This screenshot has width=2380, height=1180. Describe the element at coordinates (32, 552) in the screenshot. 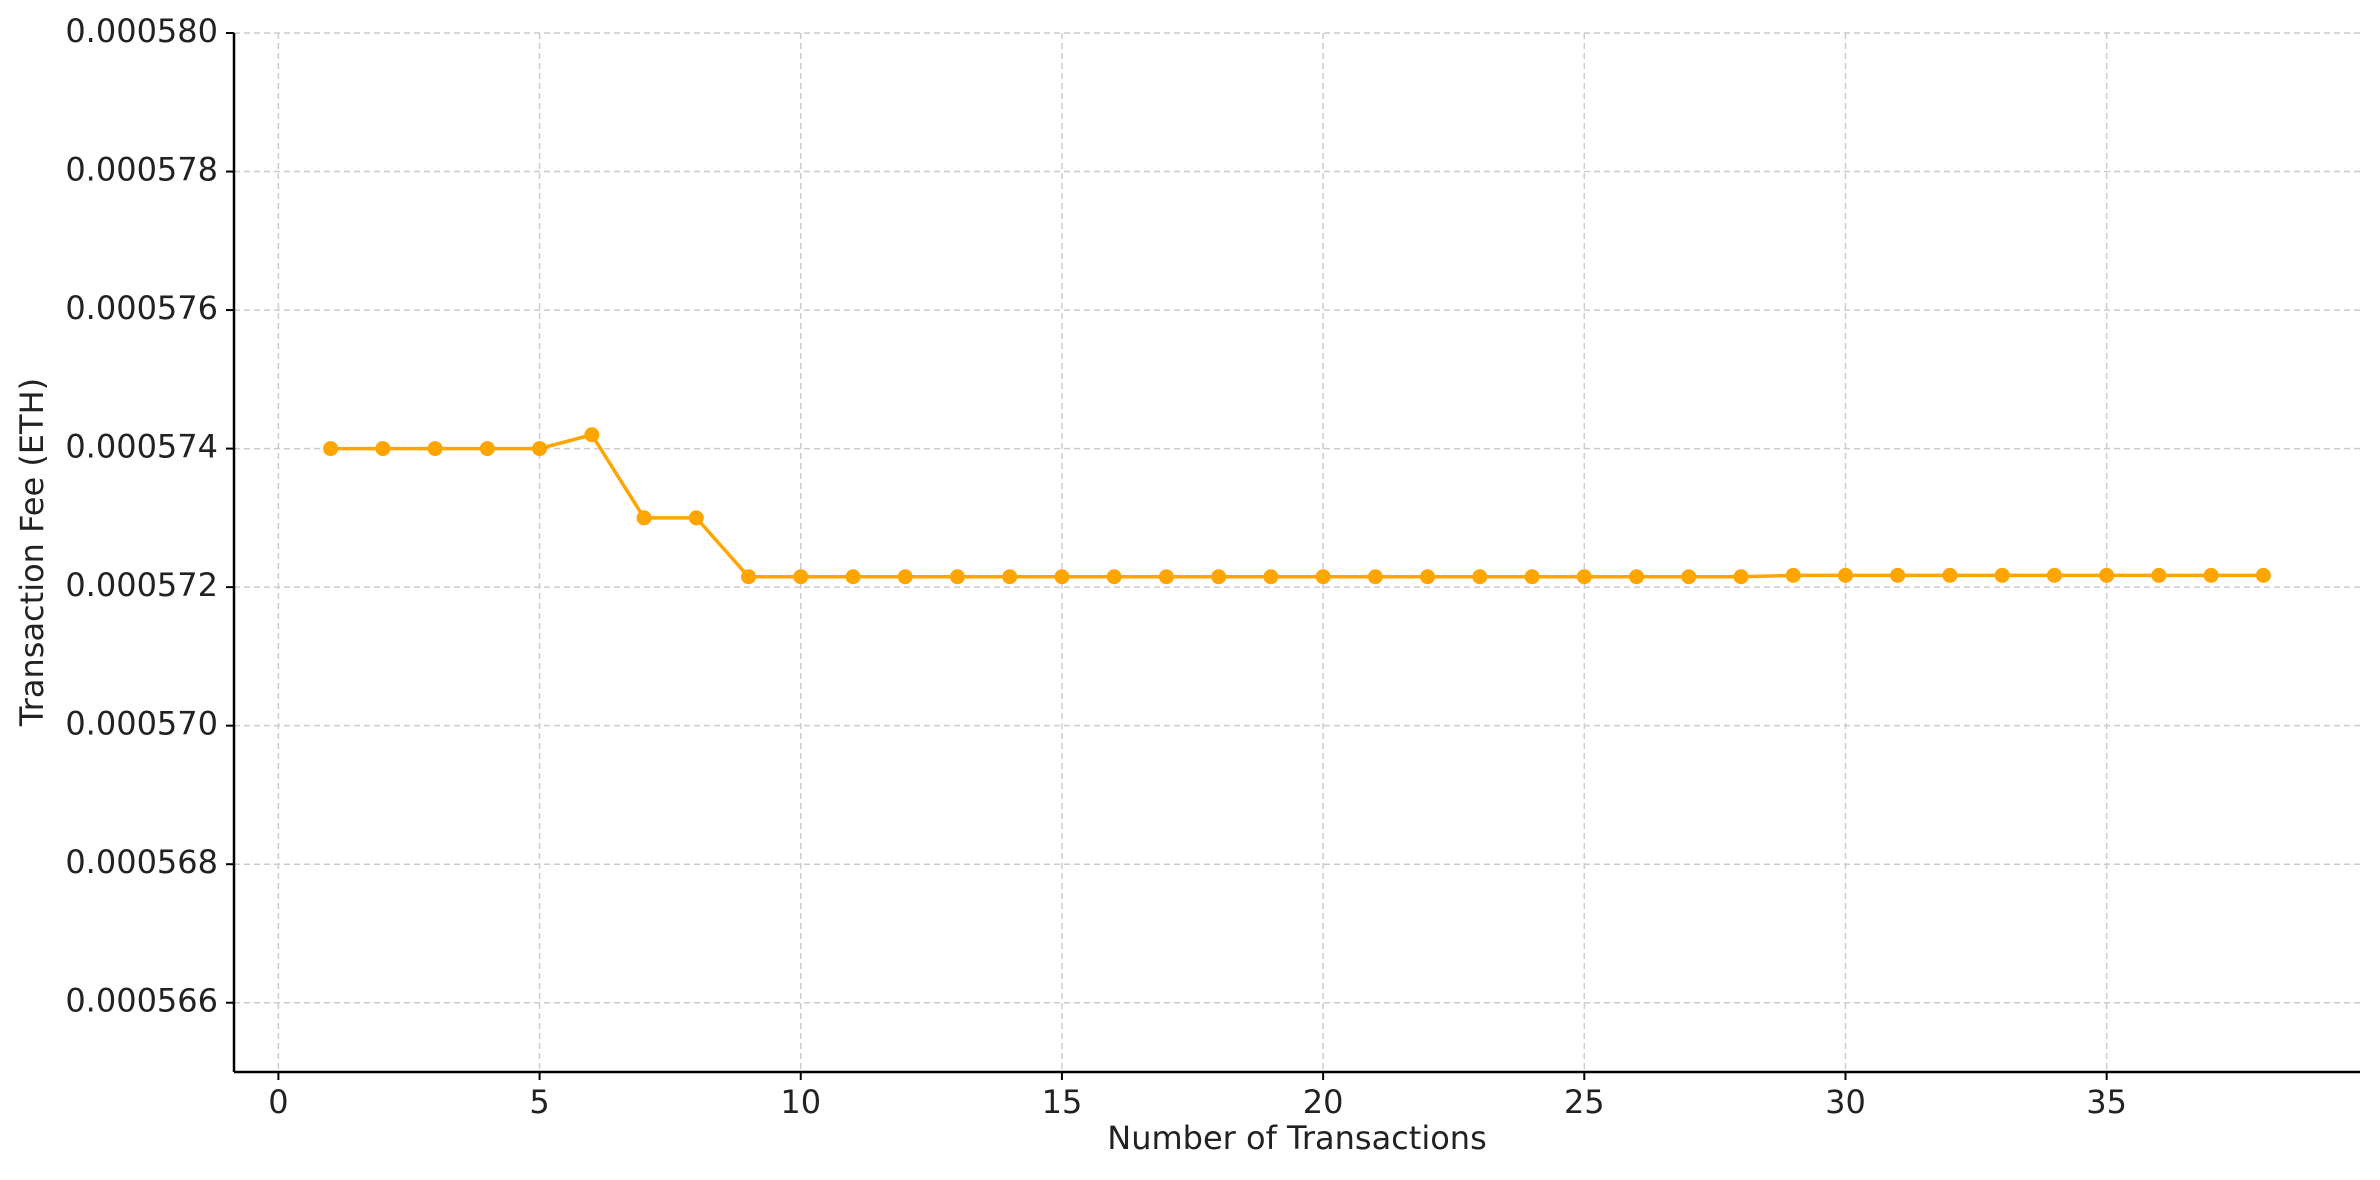

I see `y-axis-label: Transaction Fee (ETH)` at that location.